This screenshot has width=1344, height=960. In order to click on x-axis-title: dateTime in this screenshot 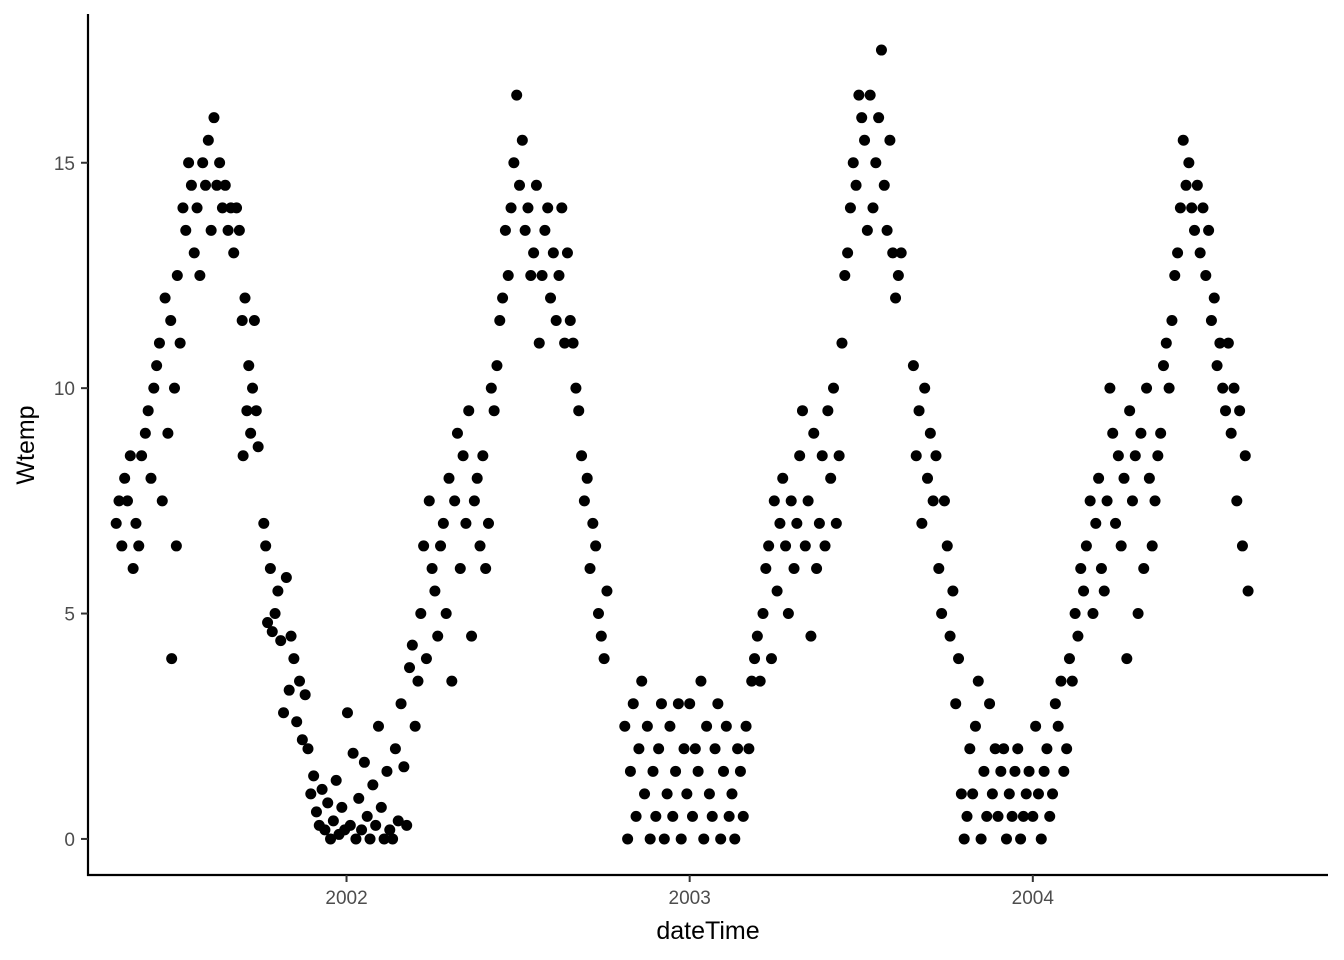, I will do `click(707, 931)`.